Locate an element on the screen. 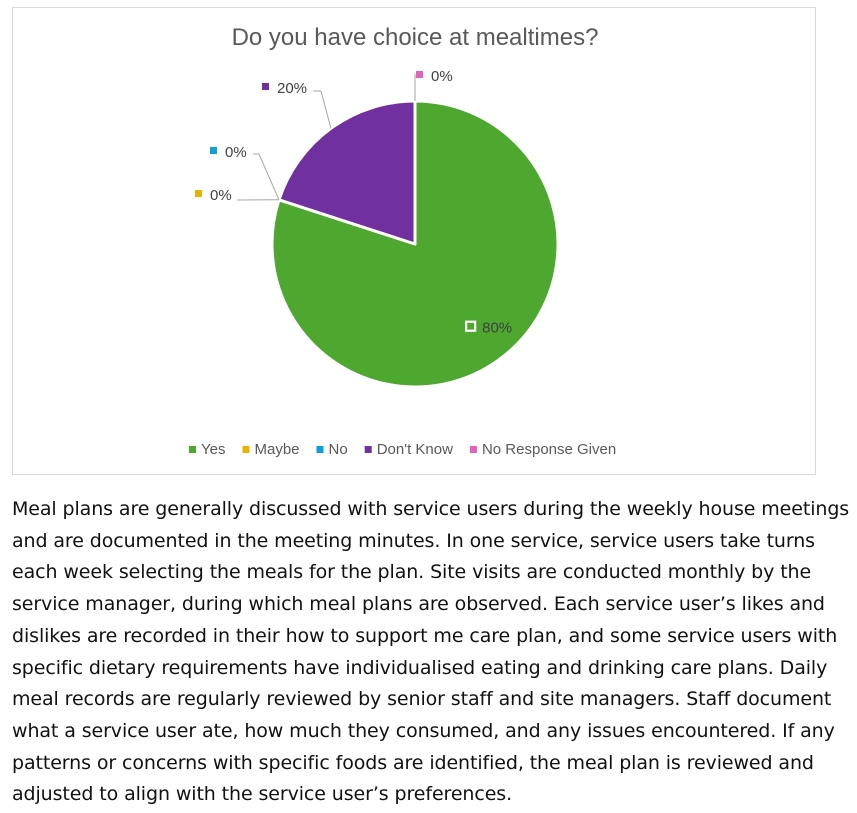 The image size is (857, 813). legend-item-yes: Yes is located at coordinates (207, 449).